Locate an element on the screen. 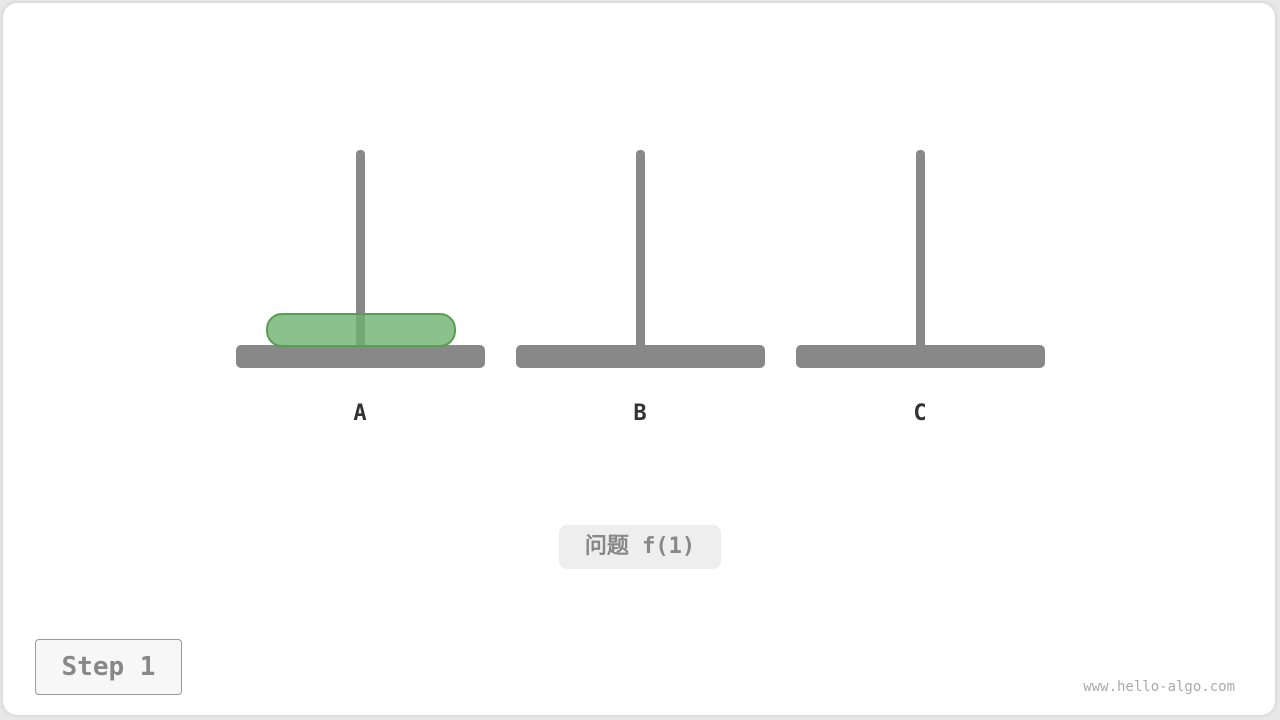 This screenshot has width=1280, height=720. disk is located at coordinates (361, 330).